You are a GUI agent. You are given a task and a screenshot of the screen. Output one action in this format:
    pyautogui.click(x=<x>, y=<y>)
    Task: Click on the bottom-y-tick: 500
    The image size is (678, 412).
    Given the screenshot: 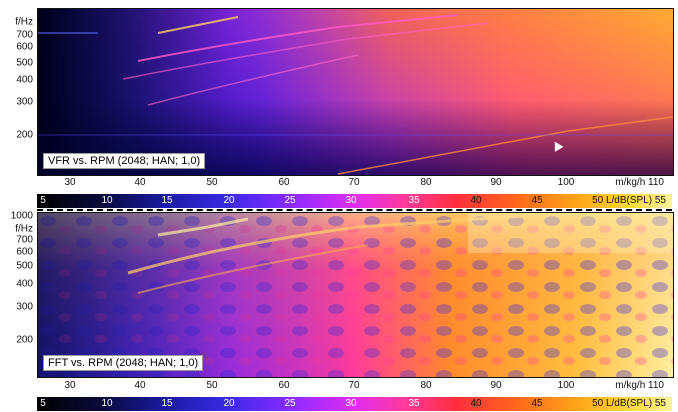 What is the action you would take?
    pyautogui.click(x=24, y=266)
    